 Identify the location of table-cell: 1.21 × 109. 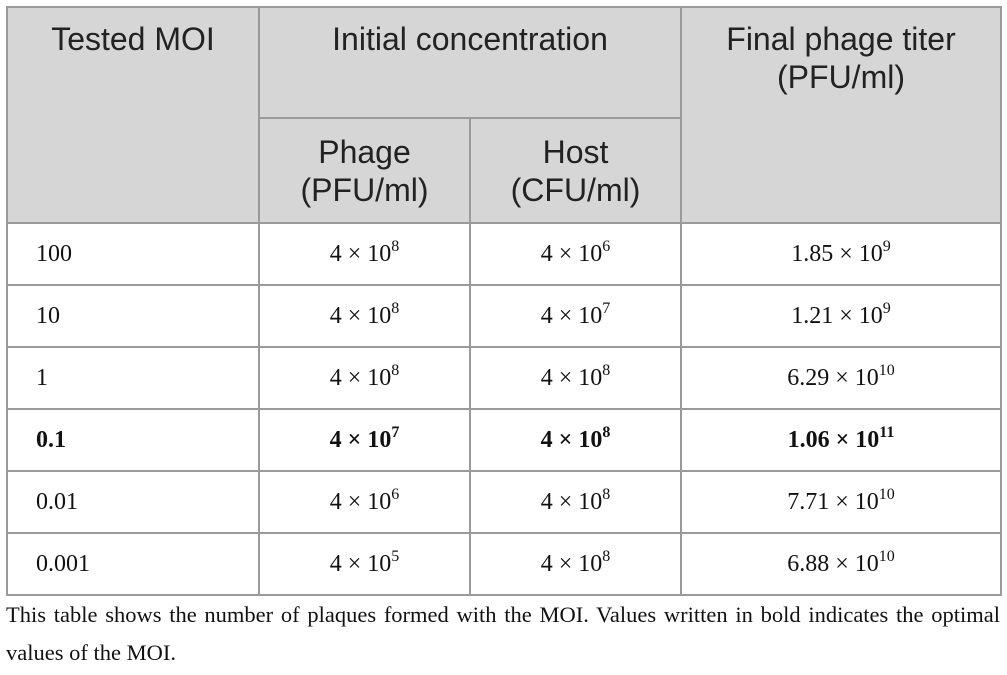
(841, 316).